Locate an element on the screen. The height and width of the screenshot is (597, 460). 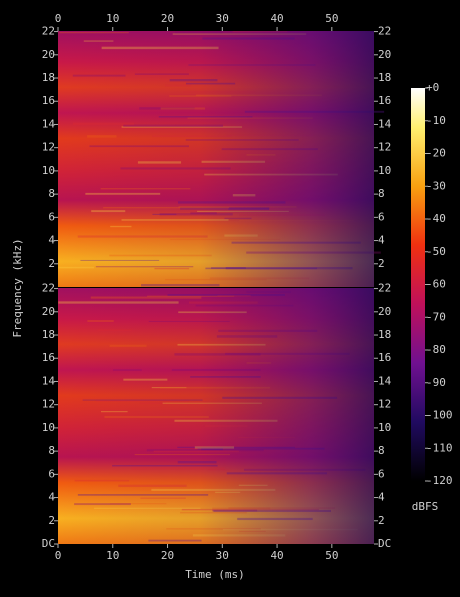
colorbar-tick-label: +0 is located at coordinates (432, 87).